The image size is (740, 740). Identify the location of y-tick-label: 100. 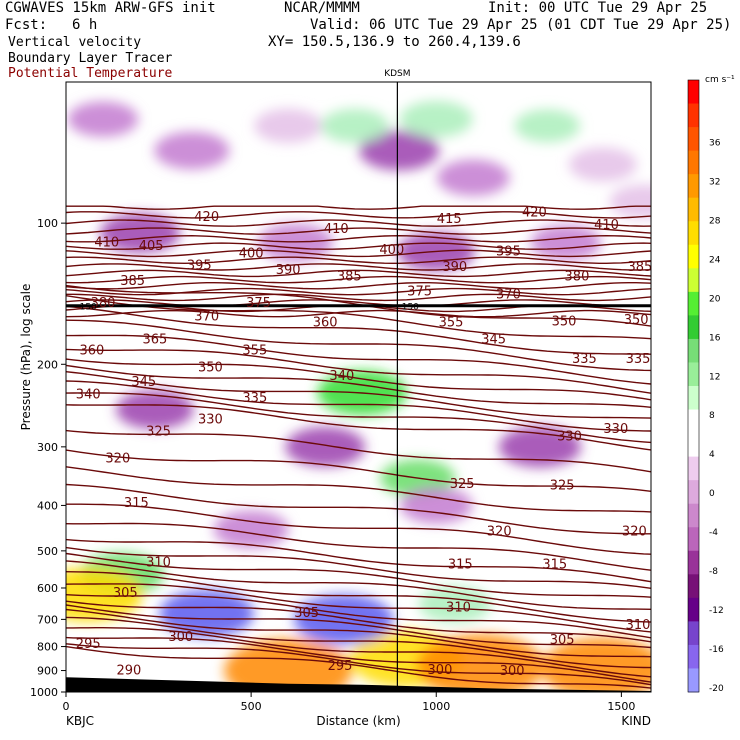
(47, 223).